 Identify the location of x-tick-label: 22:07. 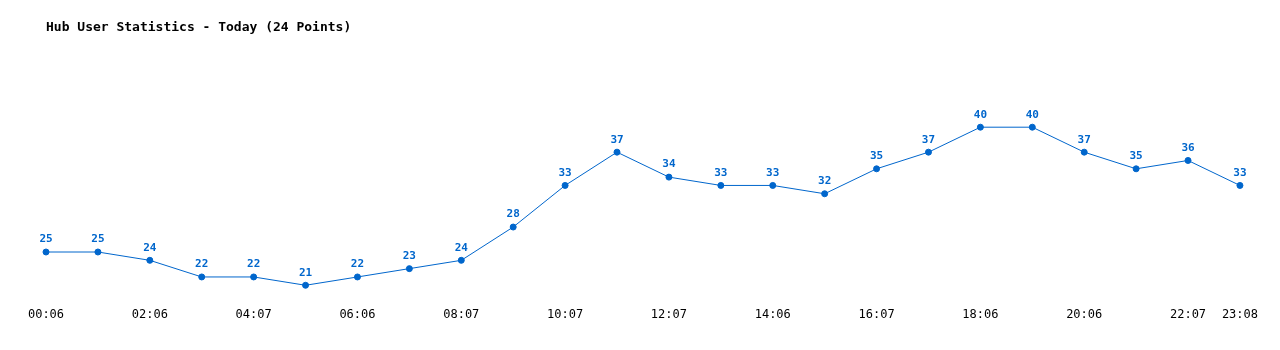
(1188, 313).